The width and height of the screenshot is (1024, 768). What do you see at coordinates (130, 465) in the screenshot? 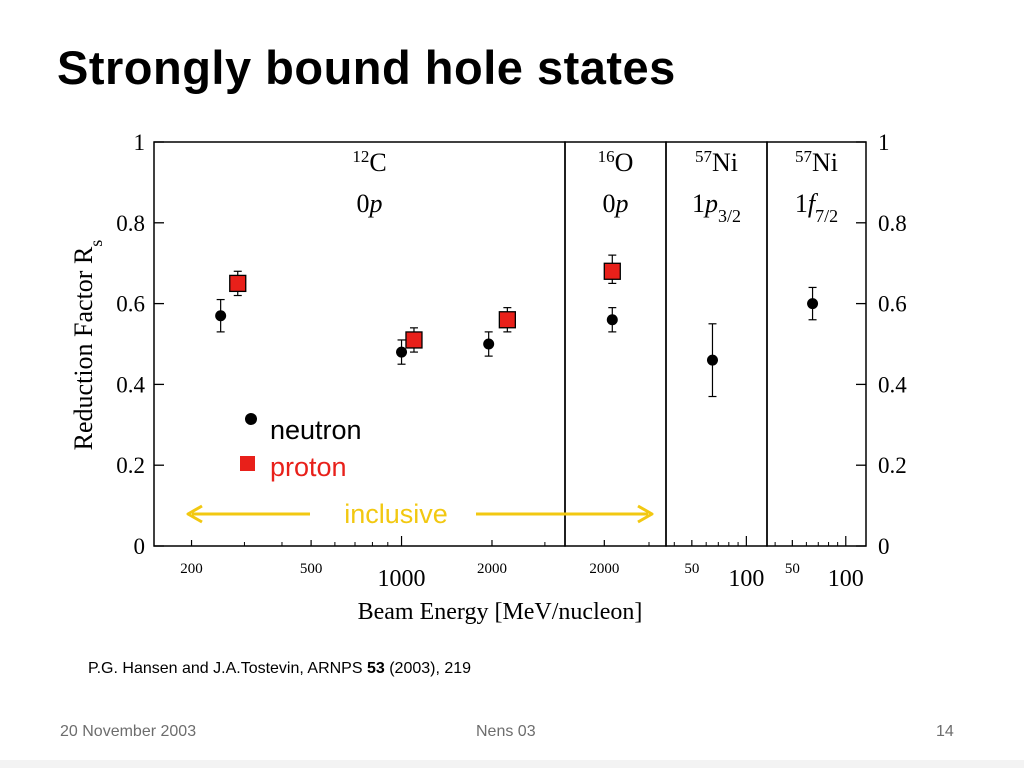
I see `y-tick-label-left: 0.2` at bounding box center [130, 465].